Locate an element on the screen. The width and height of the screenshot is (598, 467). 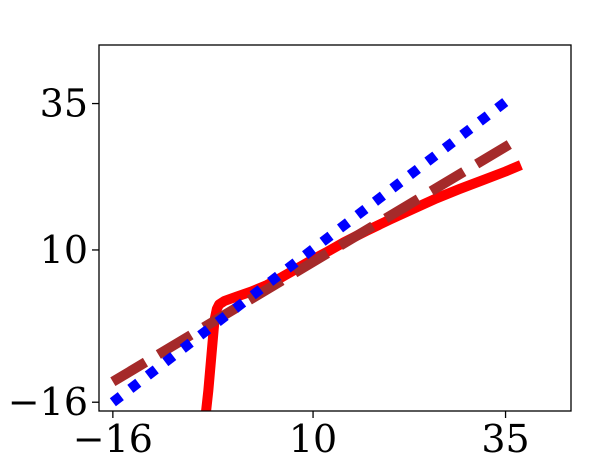
y-tick-label: 10 is located at coordinates (64, 250).